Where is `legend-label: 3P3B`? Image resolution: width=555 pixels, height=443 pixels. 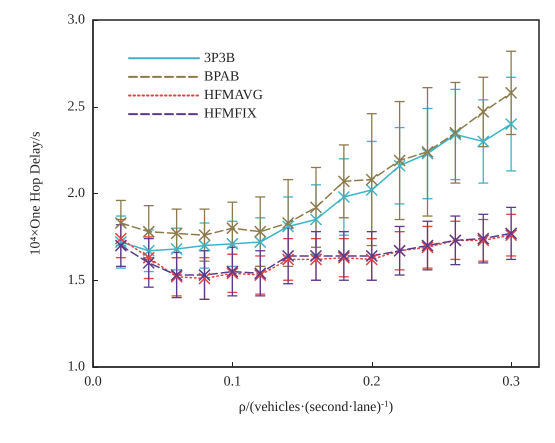
legend-label: 3P3B is located at coordinates (220, 58).